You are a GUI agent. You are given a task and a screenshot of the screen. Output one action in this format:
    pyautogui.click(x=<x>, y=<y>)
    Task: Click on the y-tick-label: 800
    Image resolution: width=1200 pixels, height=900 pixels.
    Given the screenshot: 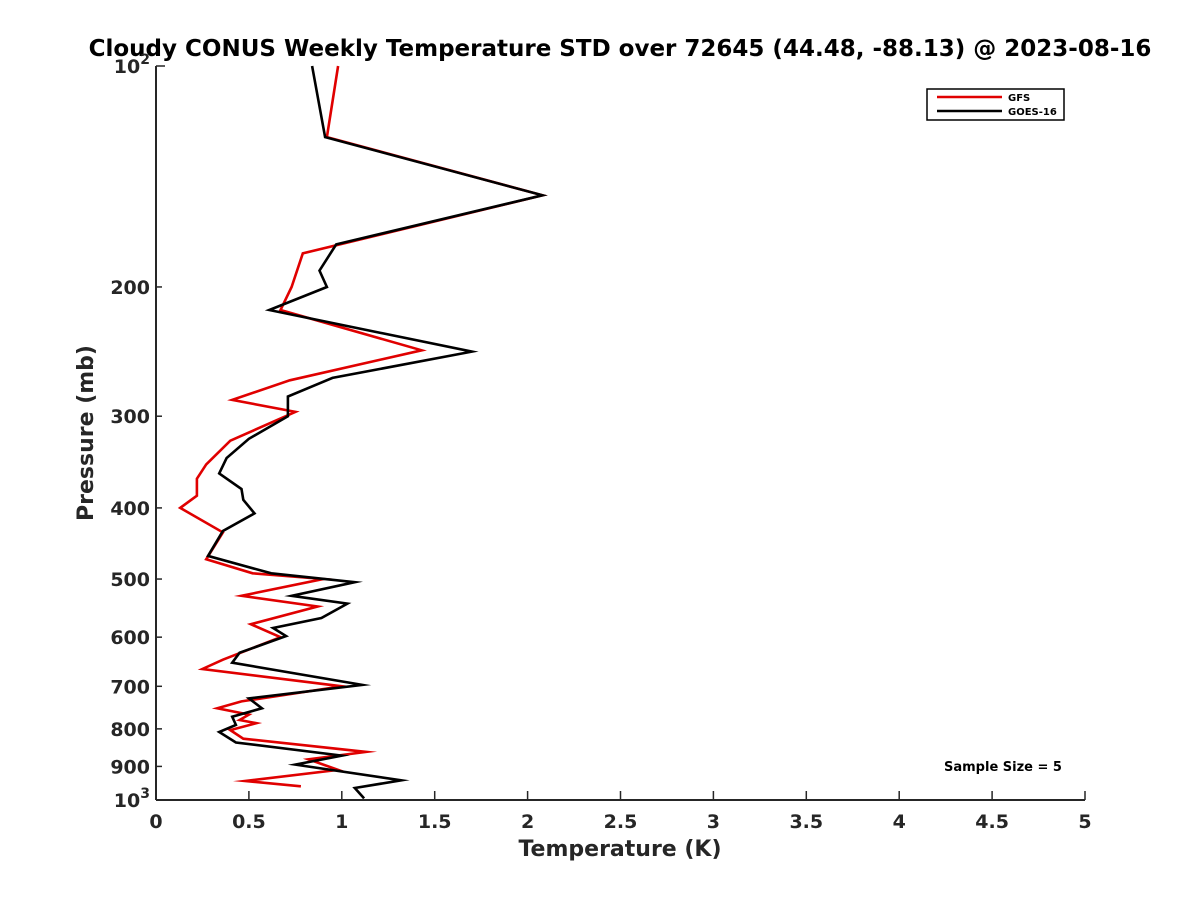 What is the action you would take?
    pyautogui.click(x=130, y=730)
    